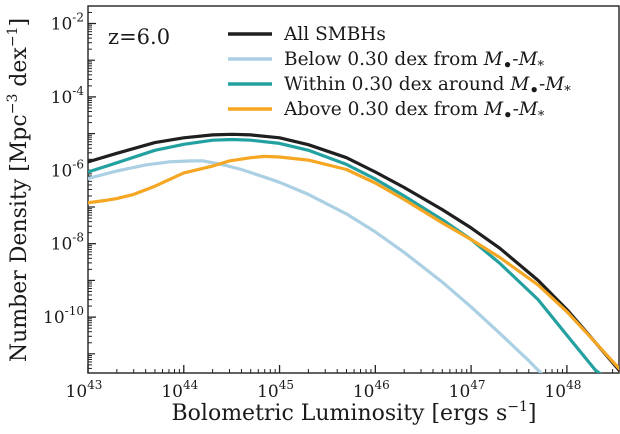 The height and width of the screenshot is (434, 620). Describe the element at coordinates (354, 412) in the screenshot. I see `x-axis-label: Bolometric Luminosity [ergs s−1]` at that location.